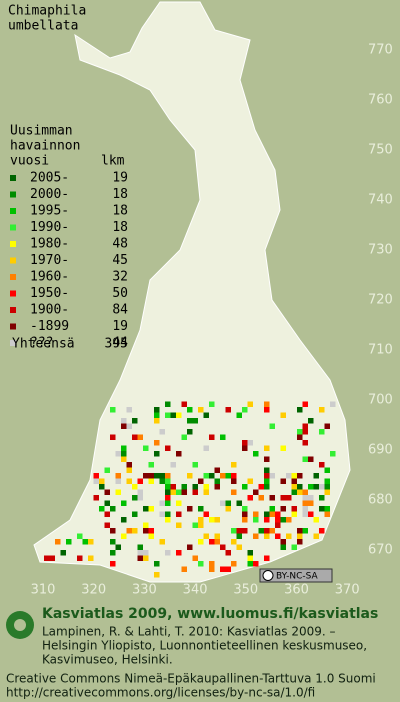 The image size is (400, 702). Describe the element at coordinates (43, 26) in the screenshot. I see `species-title: umbellata` at that location.